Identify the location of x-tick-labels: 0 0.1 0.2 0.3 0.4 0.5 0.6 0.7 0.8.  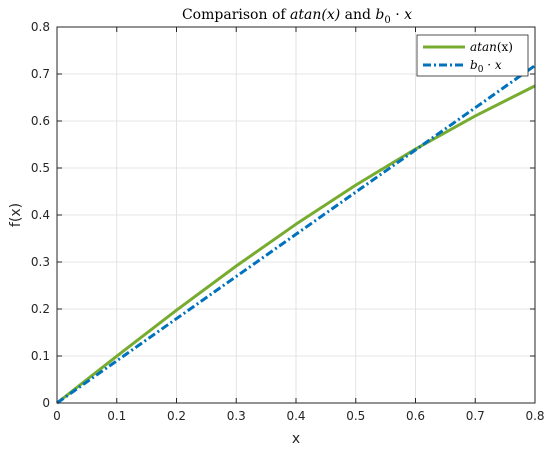
(298, 416).